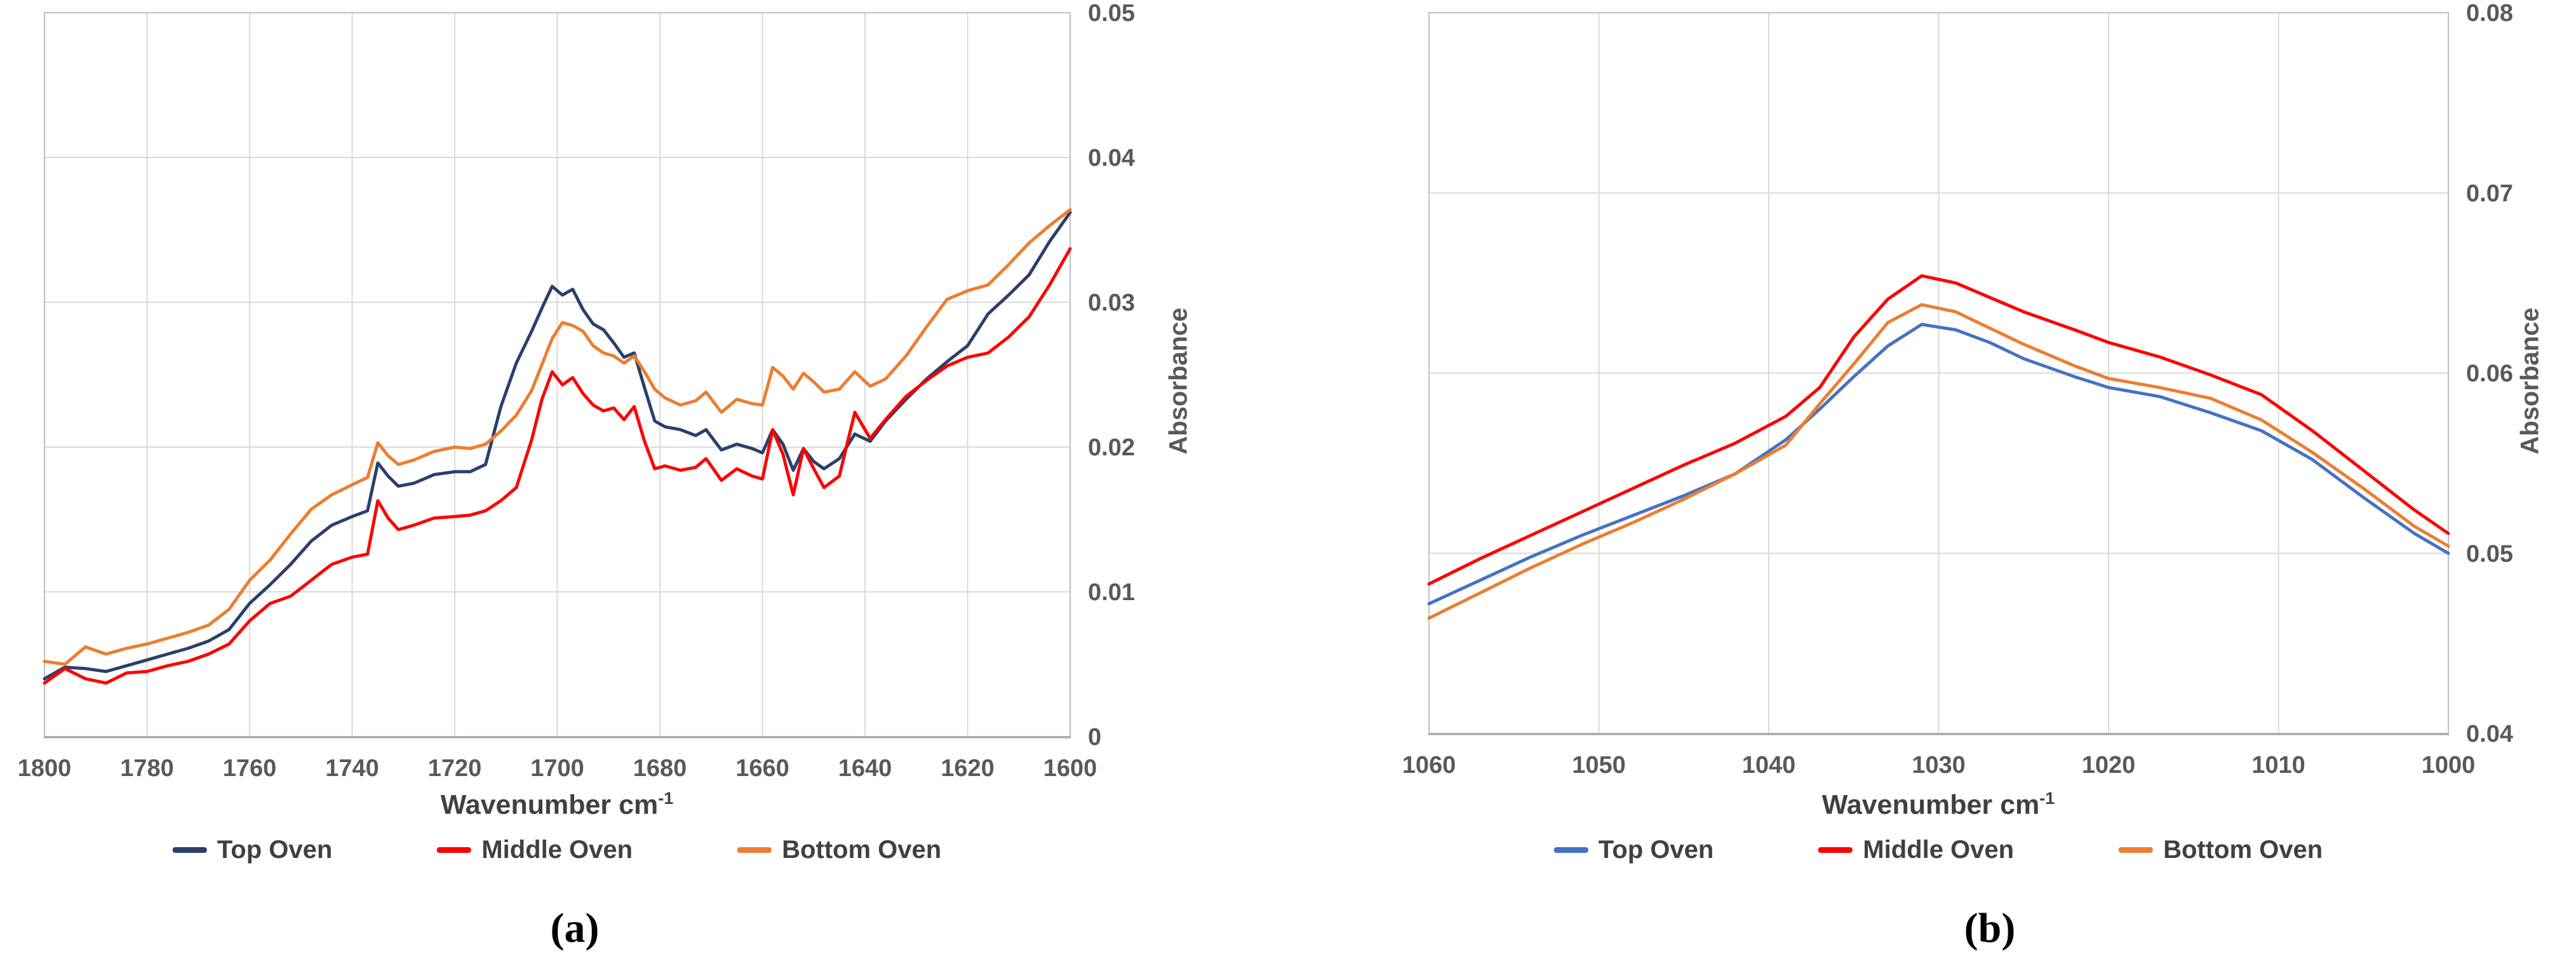  I want to click on y-tick-label: 0.03, so click(1111, 303).